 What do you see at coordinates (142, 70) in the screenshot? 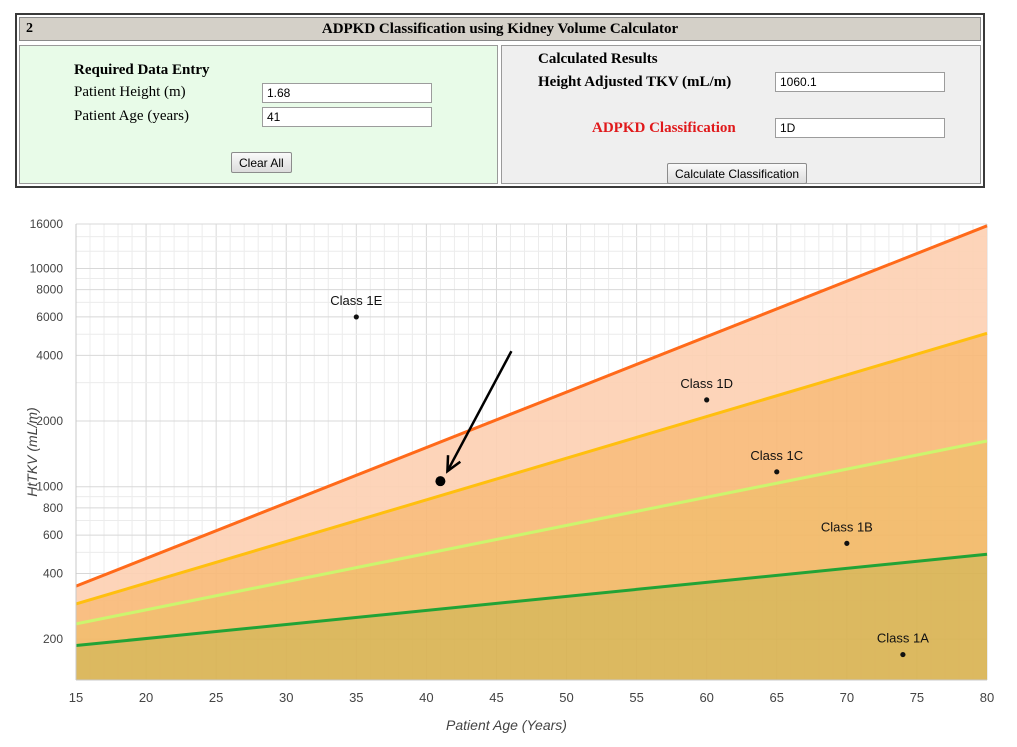
I see `data-entry-heading: Required Data Entry` at bounding box center [142, 70].